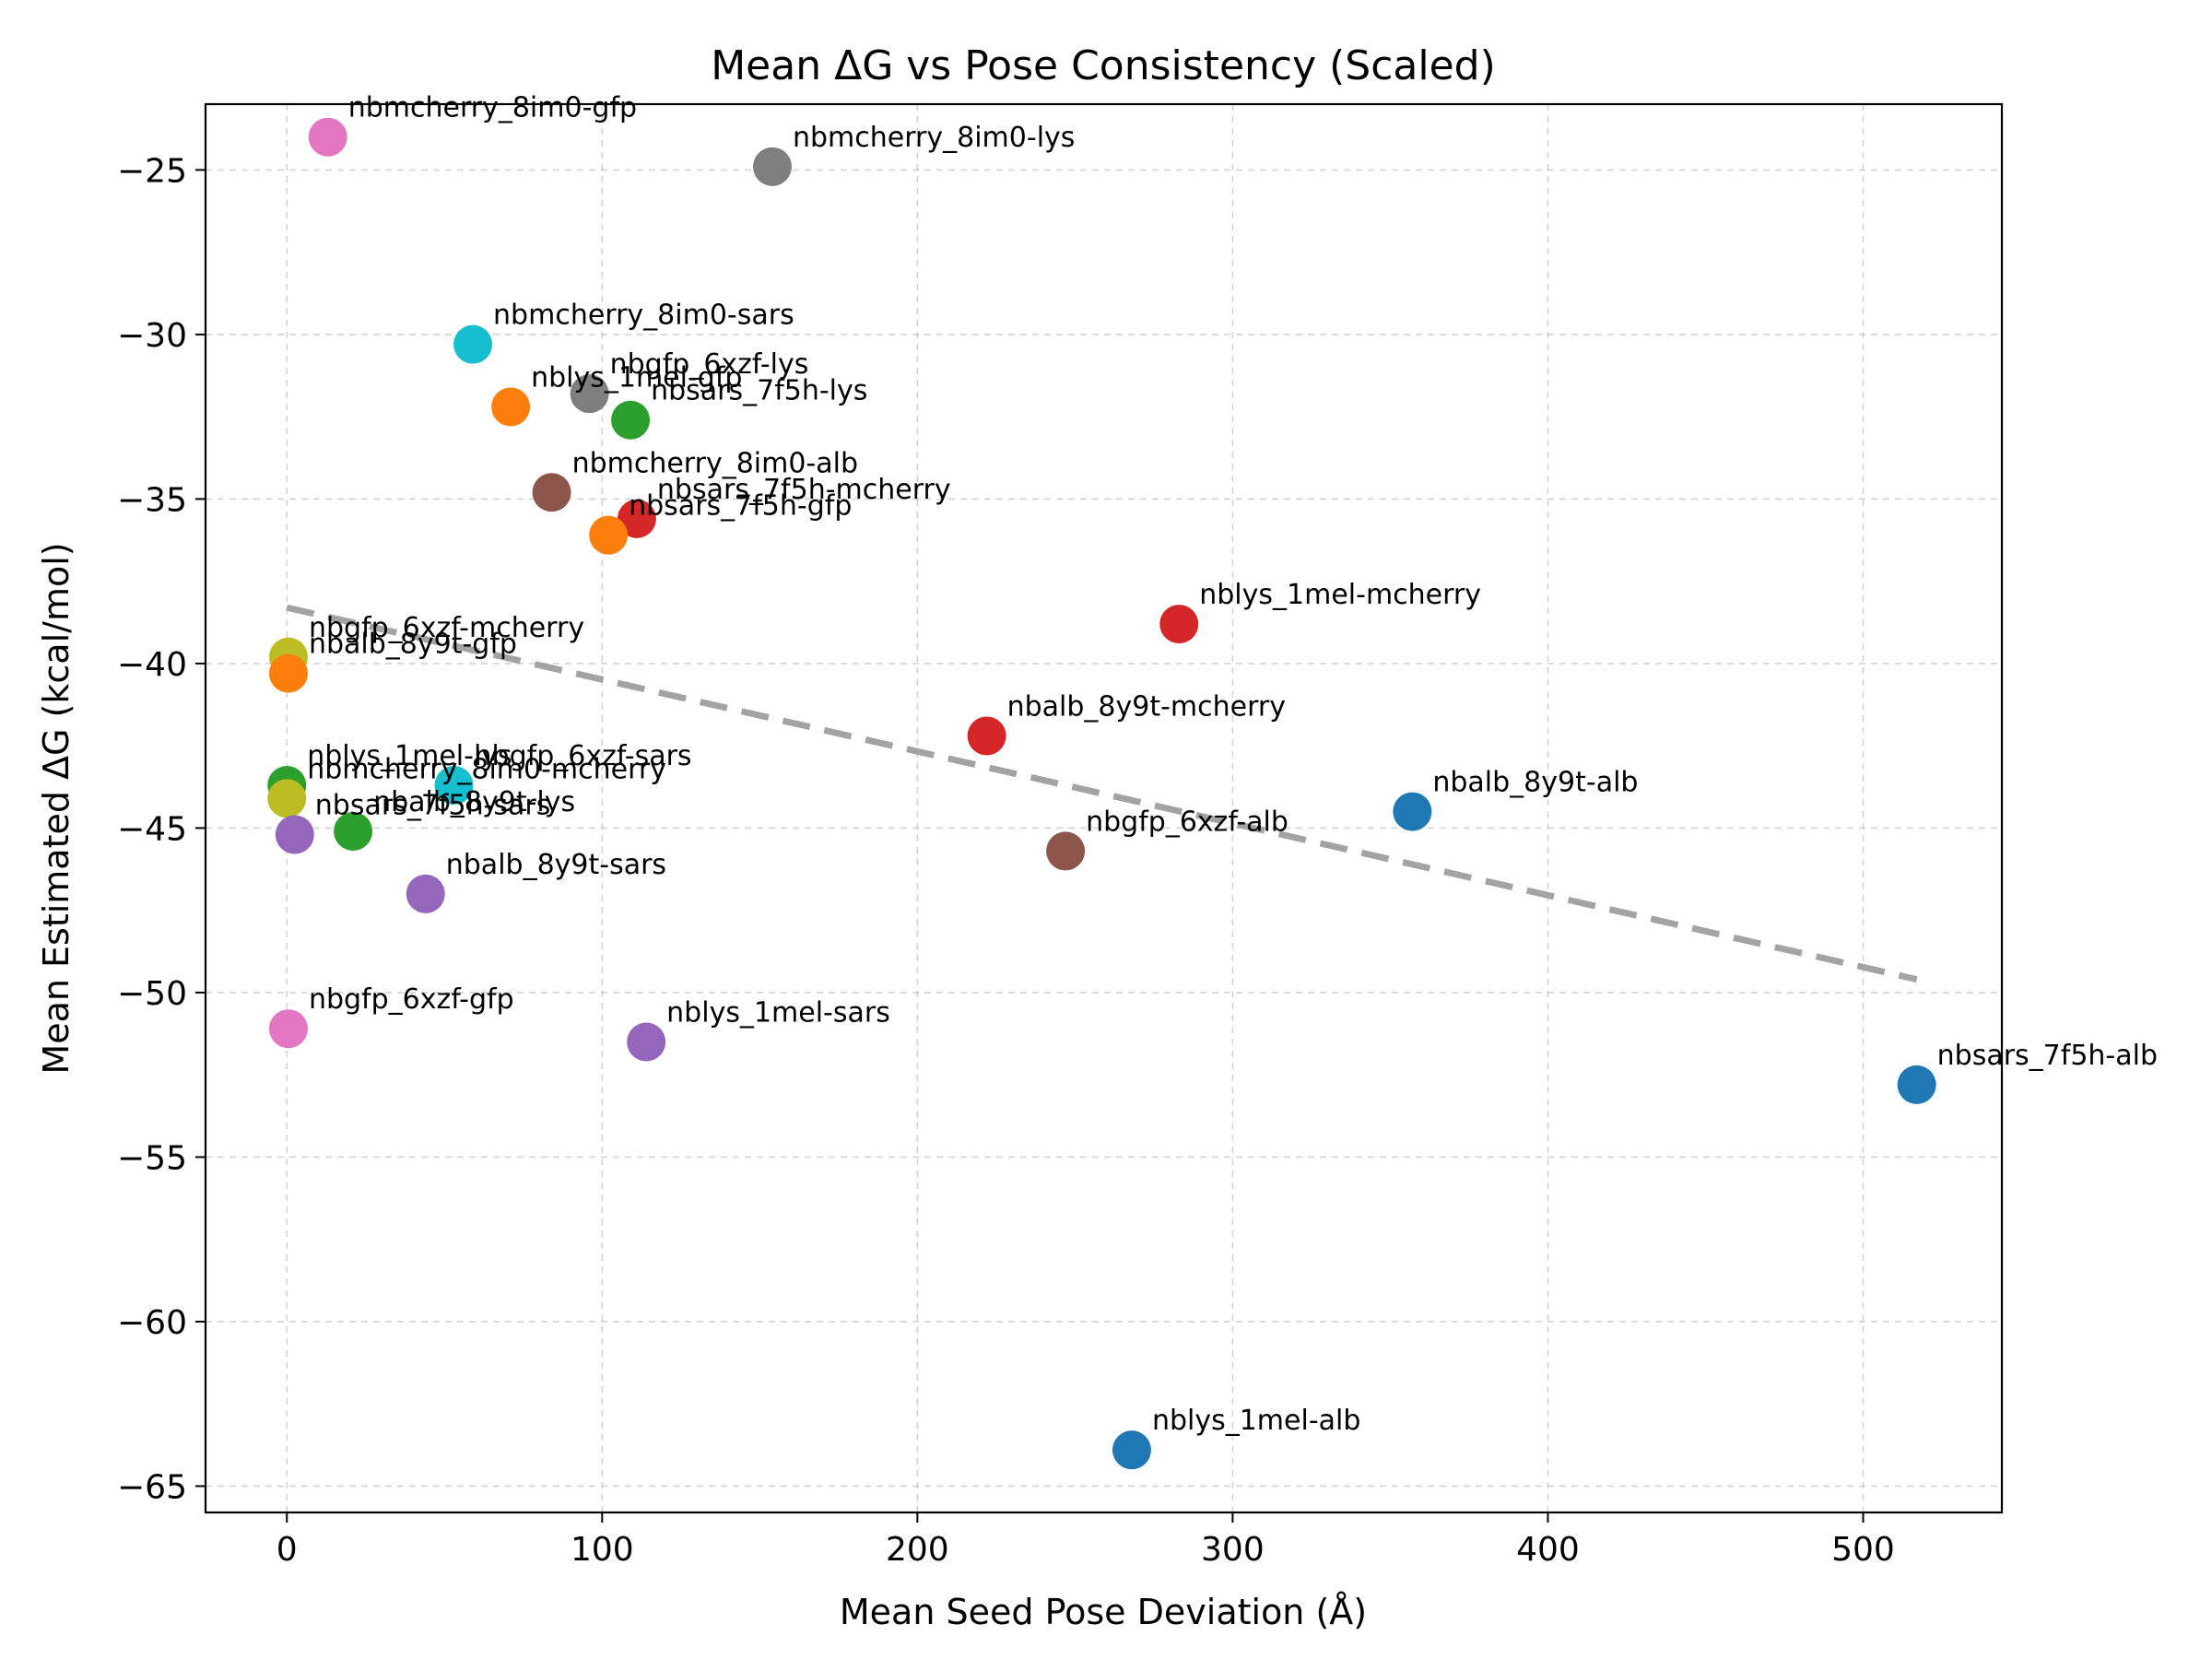 The image size is (2212, 1659). What do you see at coordinates (556, 865) in the screenshot?
I see `data-point-label: nbalb_8y9t-sars` at bounding box center [556, 865].